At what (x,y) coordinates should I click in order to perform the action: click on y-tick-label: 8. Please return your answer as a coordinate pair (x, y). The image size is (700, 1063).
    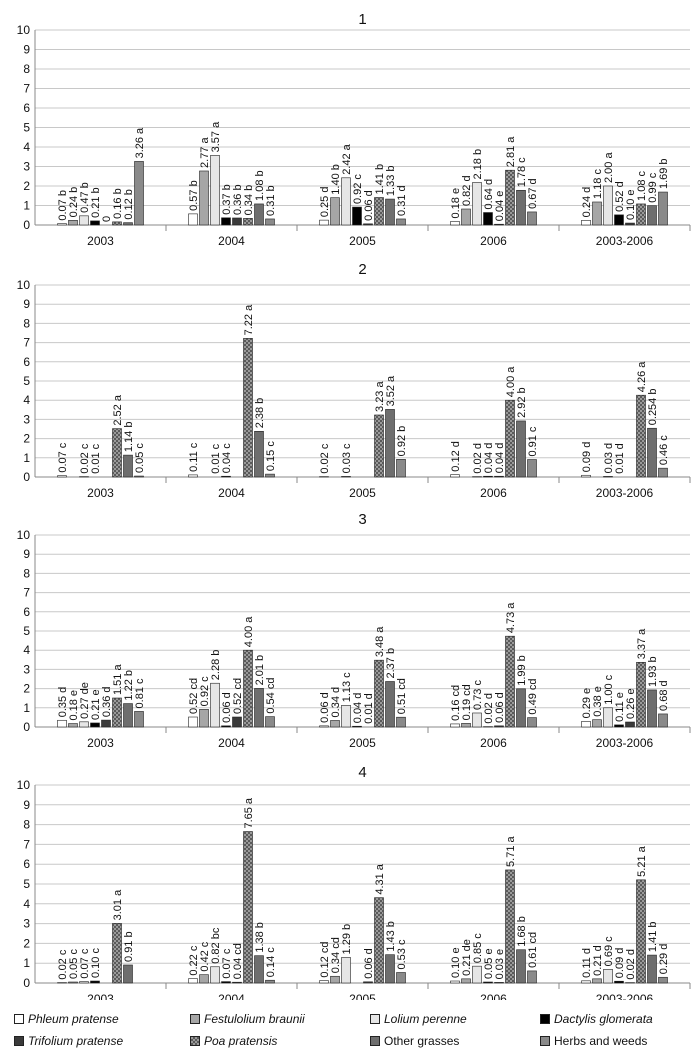
    Looking at the image, I should click on (26, 323).